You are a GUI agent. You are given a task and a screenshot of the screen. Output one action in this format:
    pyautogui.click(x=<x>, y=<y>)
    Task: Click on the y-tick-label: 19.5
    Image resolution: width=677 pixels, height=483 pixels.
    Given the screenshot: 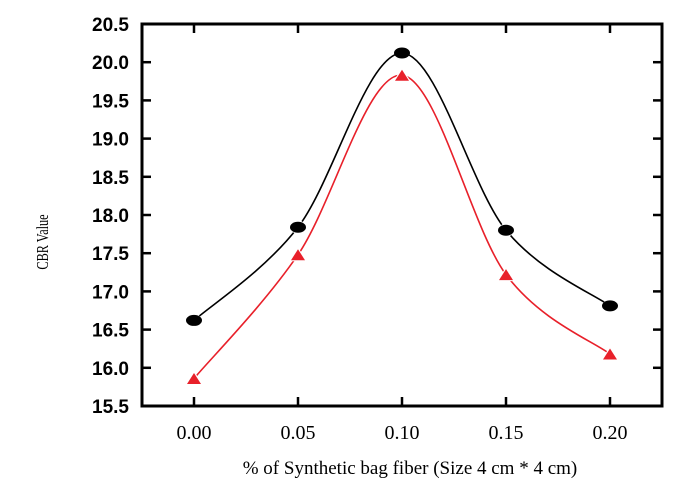 What is the action you would take?
    pyautogui.click(x=110, y=101)
    